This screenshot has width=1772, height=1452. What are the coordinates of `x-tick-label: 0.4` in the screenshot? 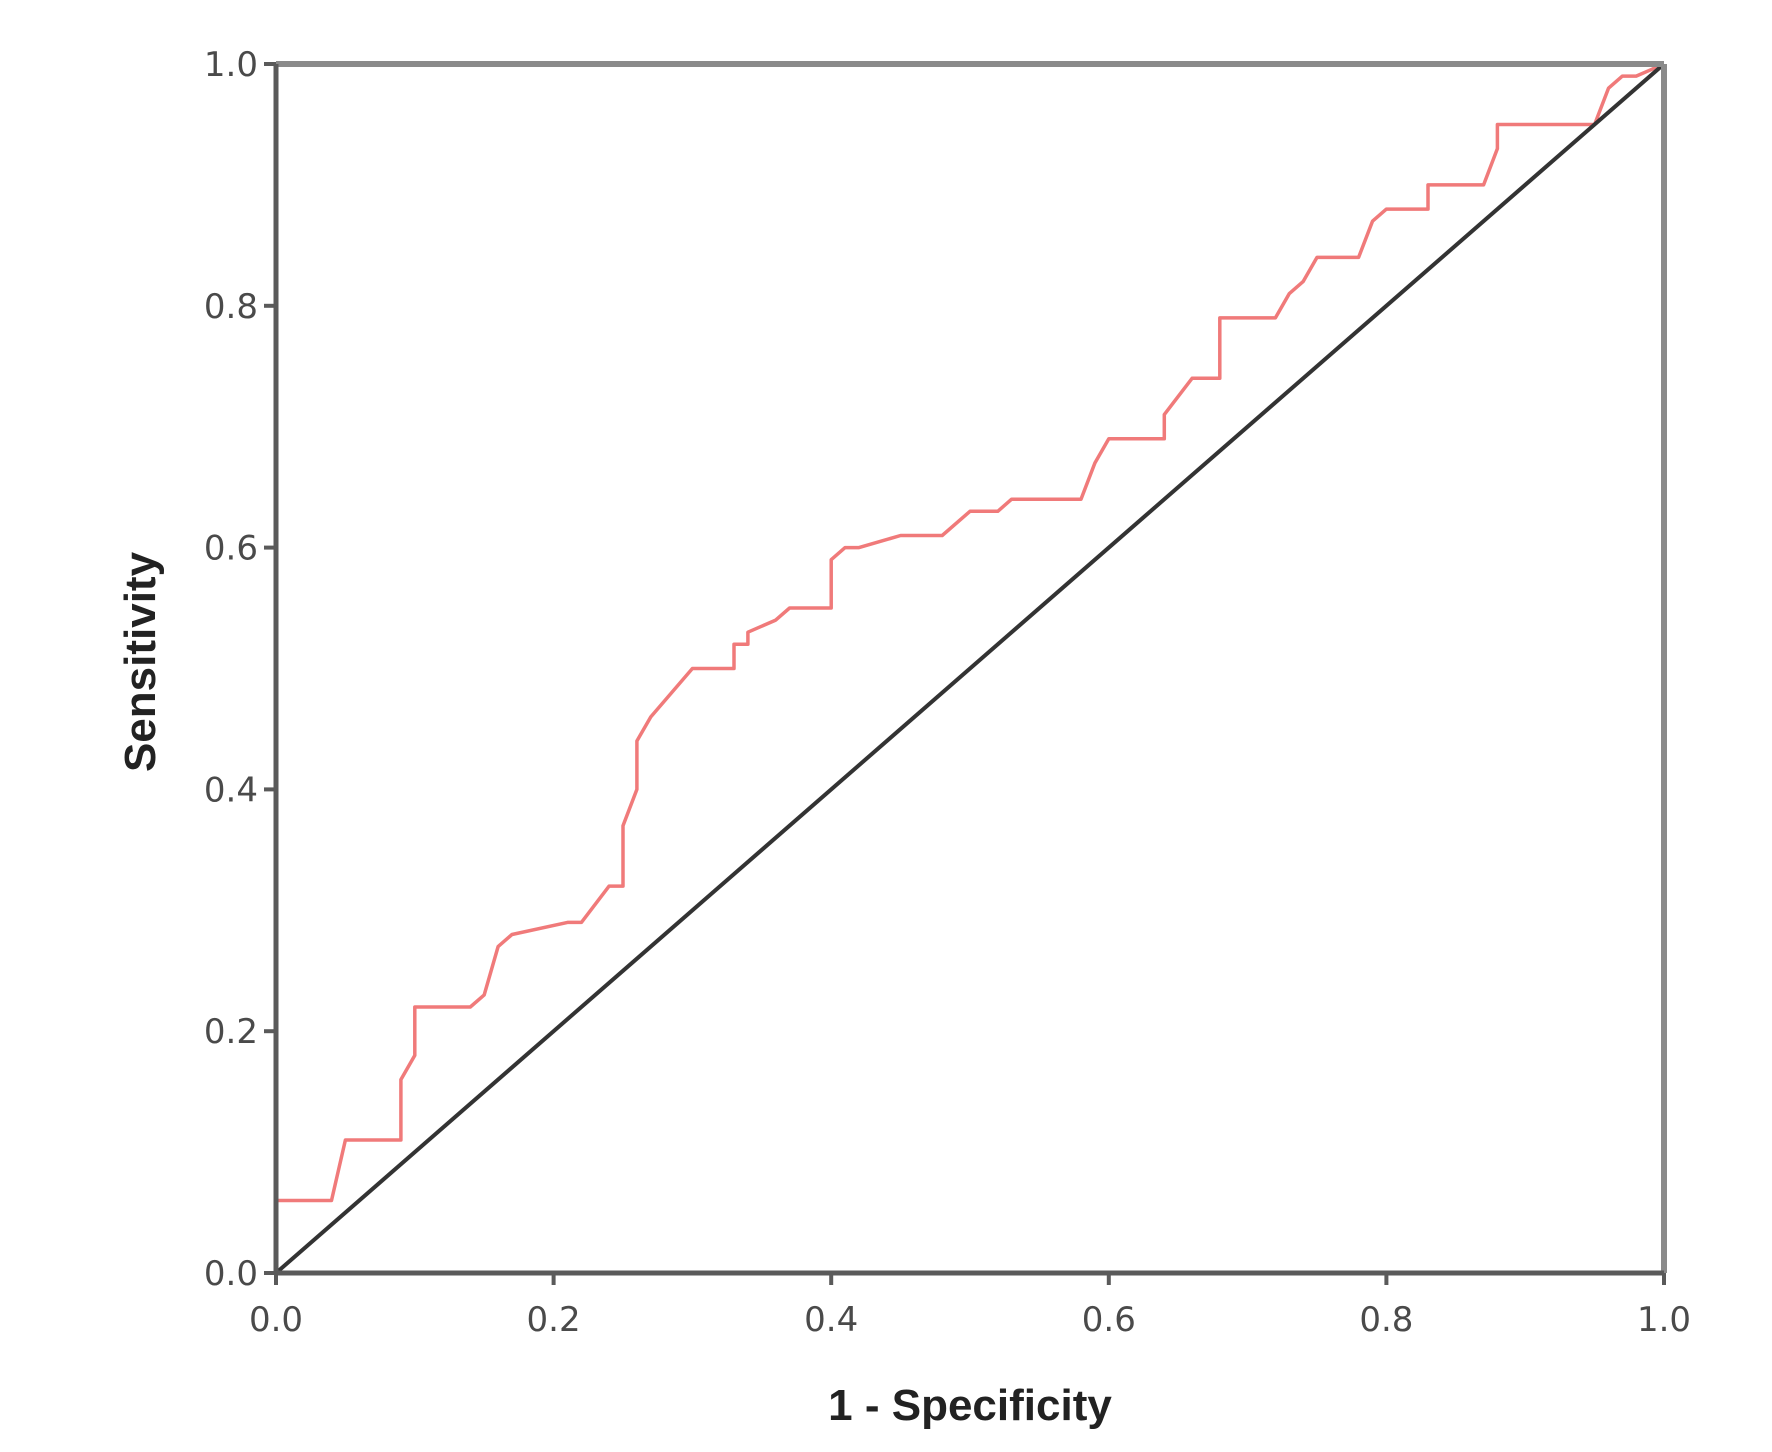 It's located at (831, 1320).